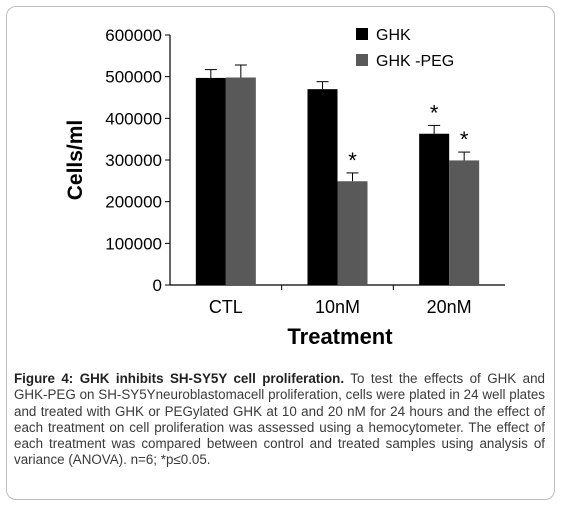 The width and height of the screenshot is (561, 506). What do you see at coordinates (133, 77) in the screenshot?
I see `y-tick-label: 500000` at bounding box center [133, 77].